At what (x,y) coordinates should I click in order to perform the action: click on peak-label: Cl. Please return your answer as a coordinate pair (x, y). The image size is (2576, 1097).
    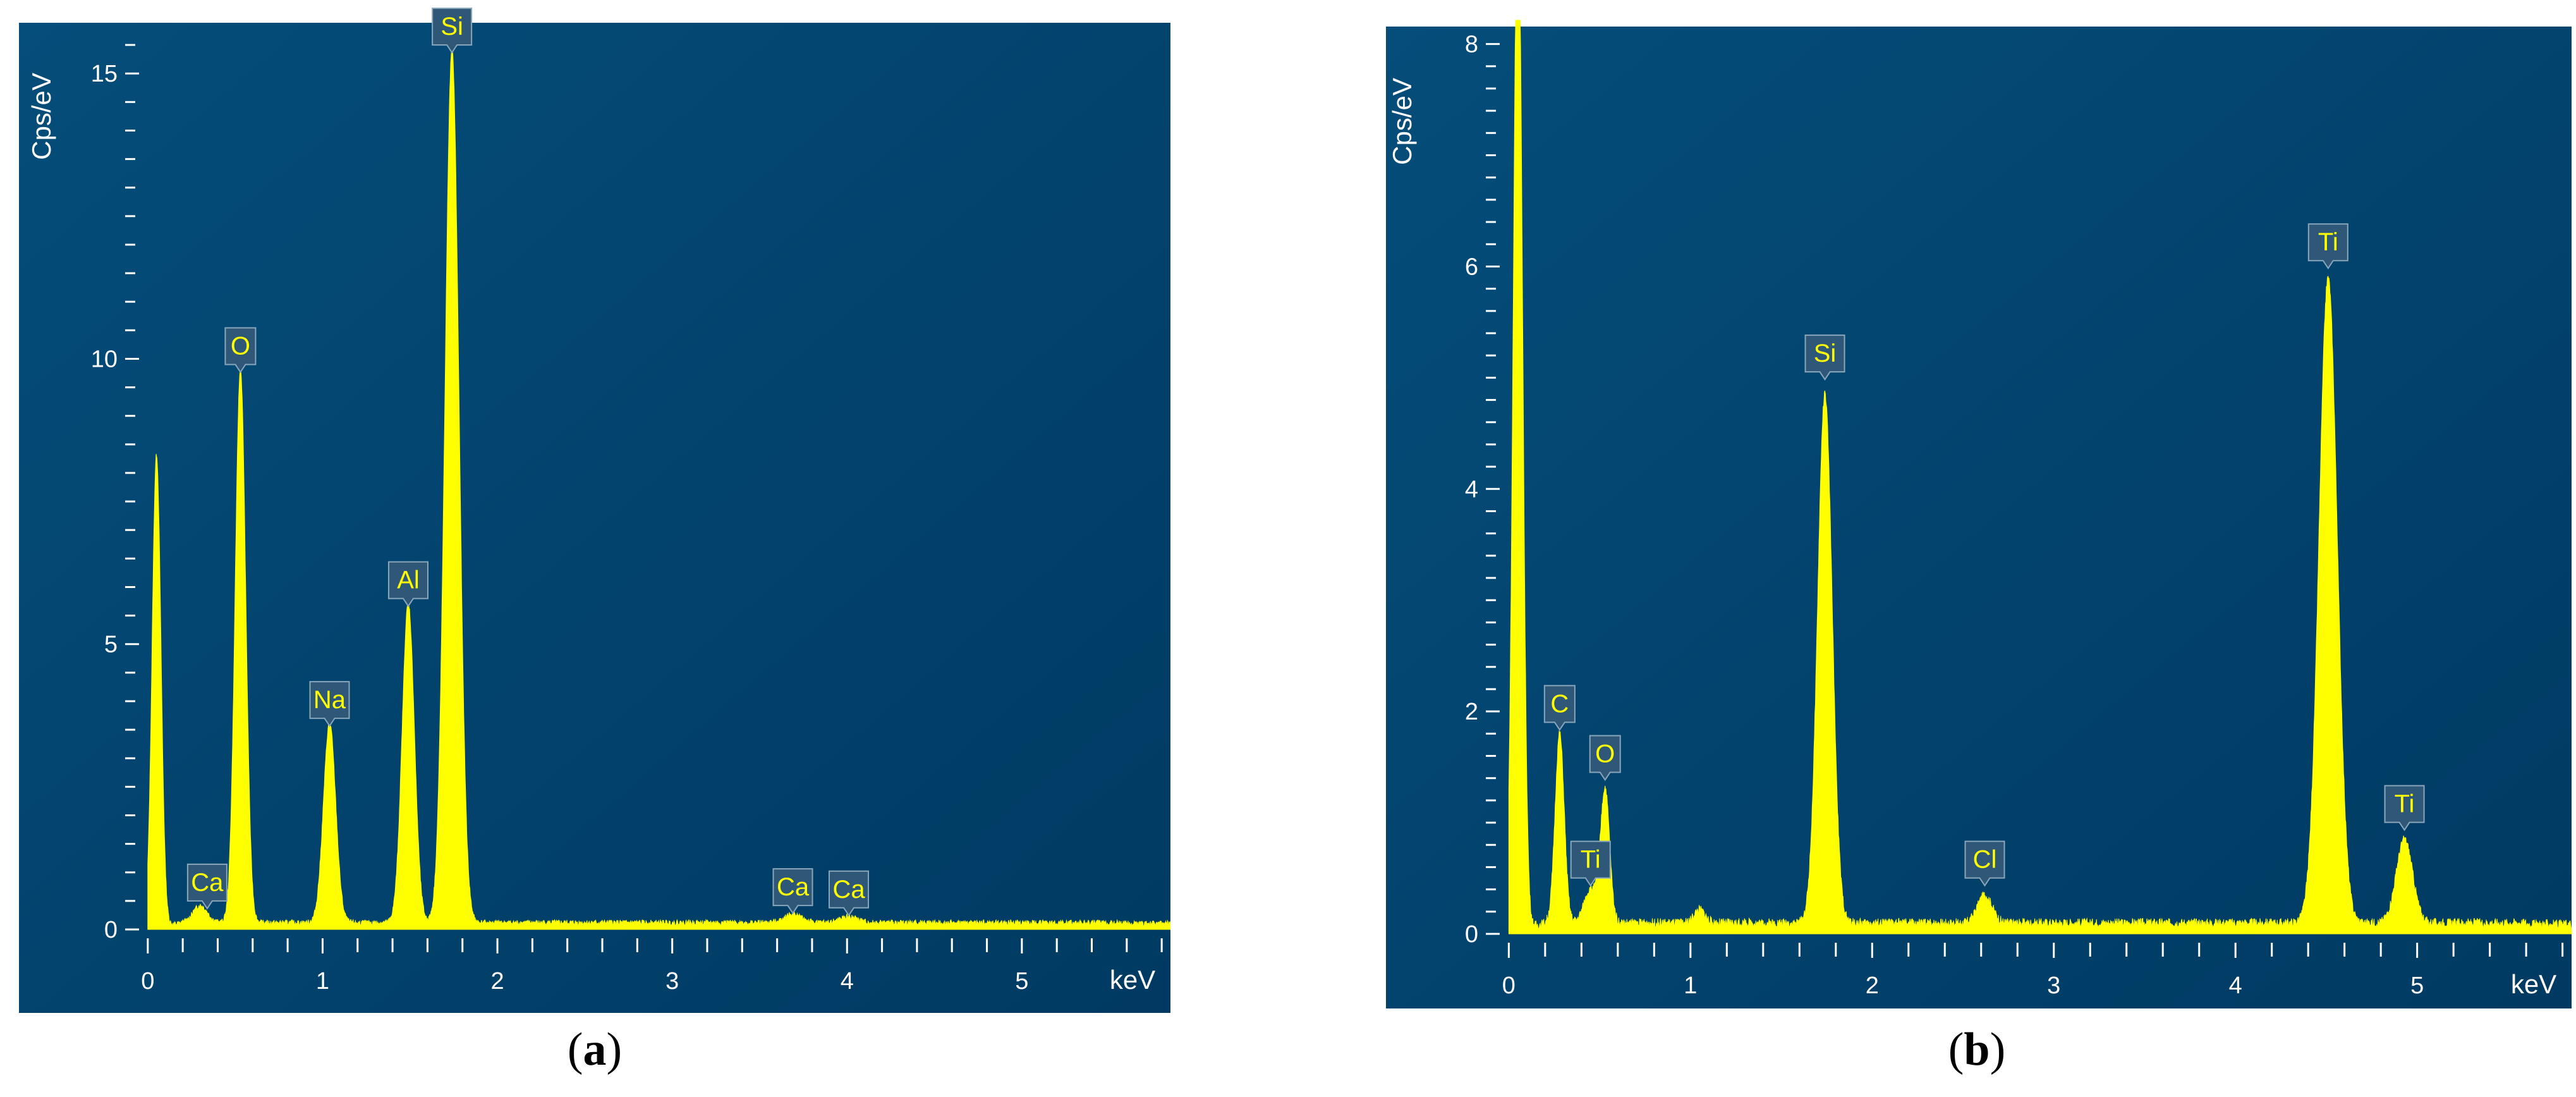
    Looking at the image, I should click on (1984, 864).